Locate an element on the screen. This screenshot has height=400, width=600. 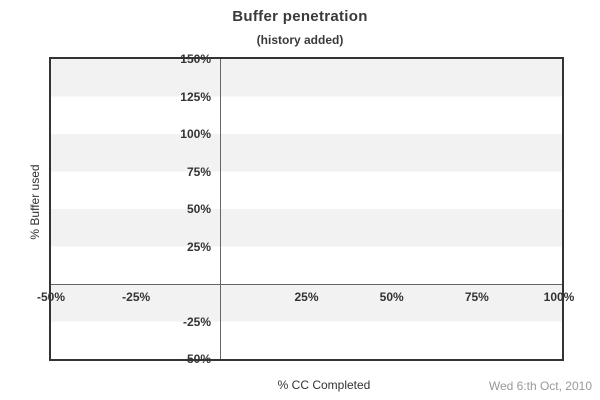
y-tick-label-100: 100% is located at coordinates (195, 134).